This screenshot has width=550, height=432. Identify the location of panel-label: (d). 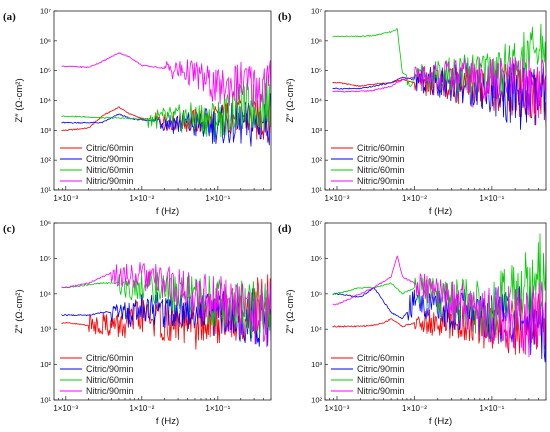
(285, 229).